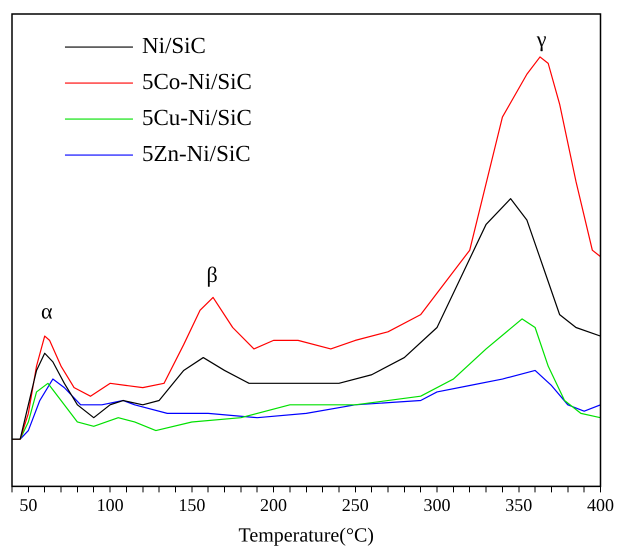 The height and width of the screenshot is (552, 617). What do you see at coordinates (274, 504) in the screenshot?
I see `x-tick-label: 200` at bounding box center [274, 504].